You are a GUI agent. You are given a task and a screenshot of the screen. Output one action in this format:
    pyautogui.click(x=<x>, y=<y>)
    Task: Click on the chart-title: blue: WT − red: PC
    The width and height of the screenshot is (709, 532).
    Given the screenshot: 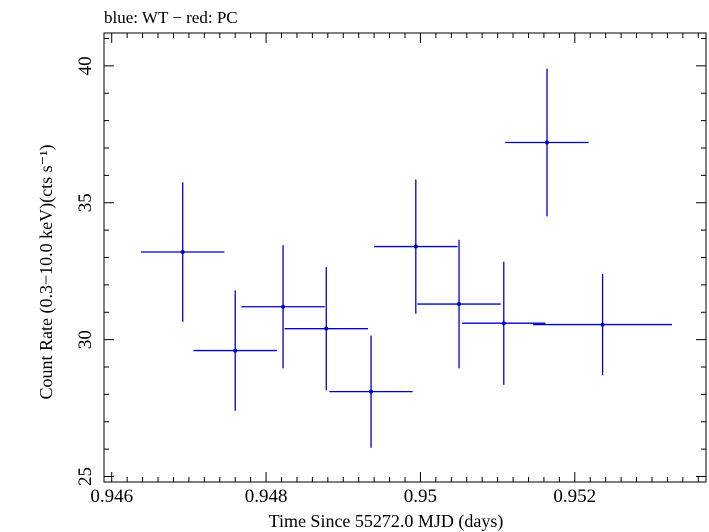 What is the action you would take?
    pyautogui.click(x=171, y=17)
    